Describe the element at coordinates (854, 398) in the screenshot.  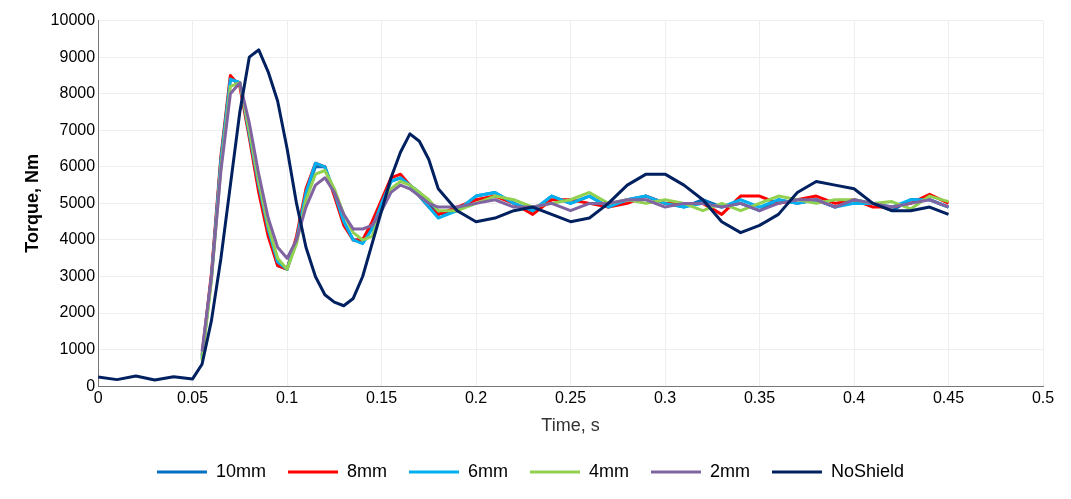
I see `x-tick-label: 0.4` at that location.